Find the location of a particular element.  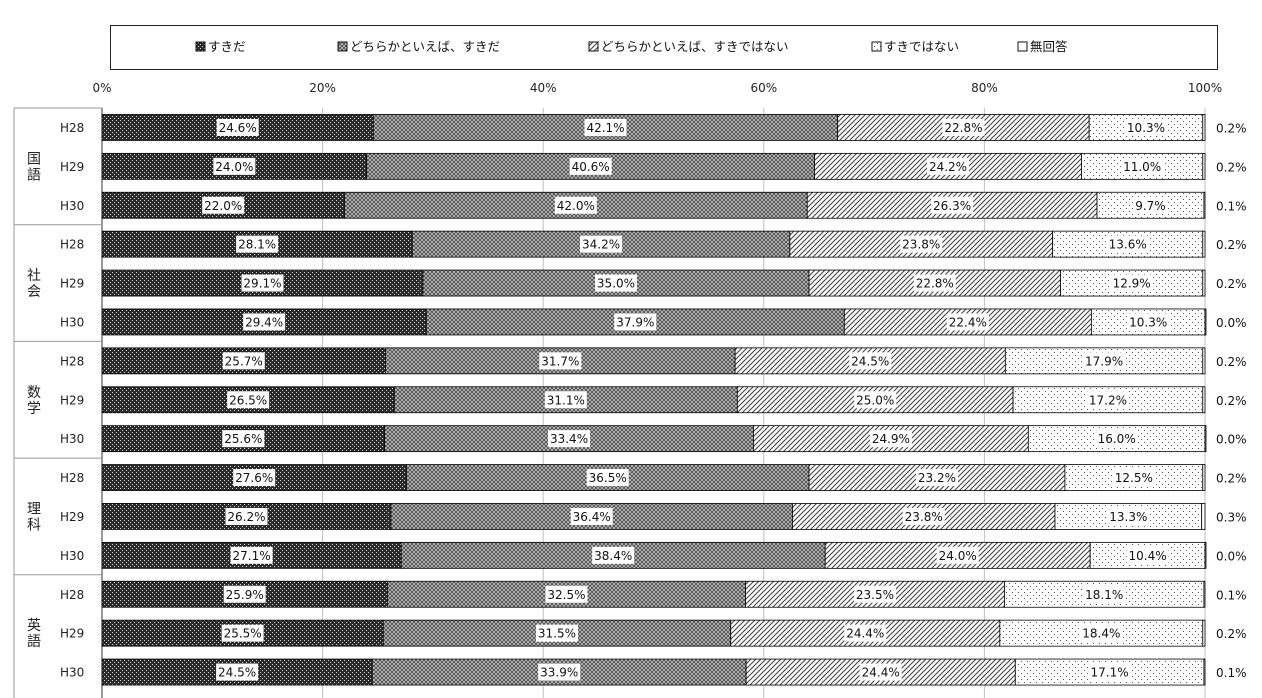

data-label: 24.5% is located at coordinates (870, 361).